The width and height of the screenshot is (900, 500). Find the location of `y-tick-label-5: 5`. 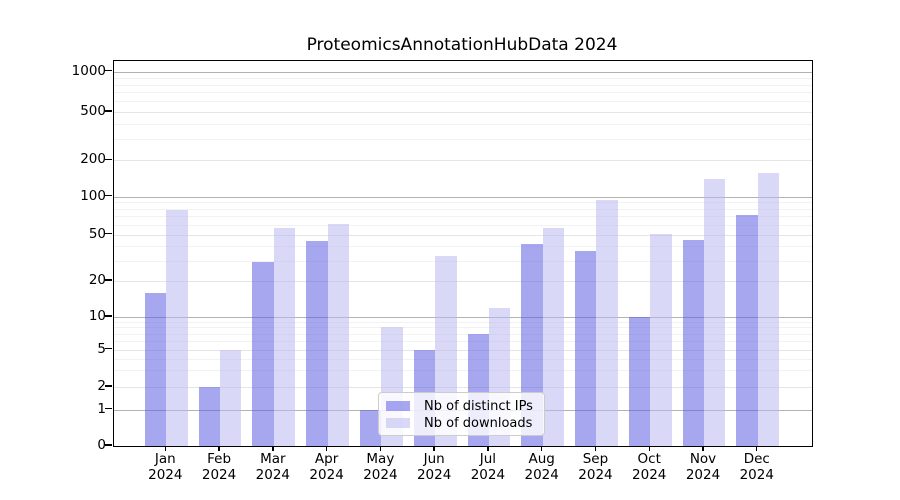

y-tick-label-5: 5 is located at coordinates (101, 348).